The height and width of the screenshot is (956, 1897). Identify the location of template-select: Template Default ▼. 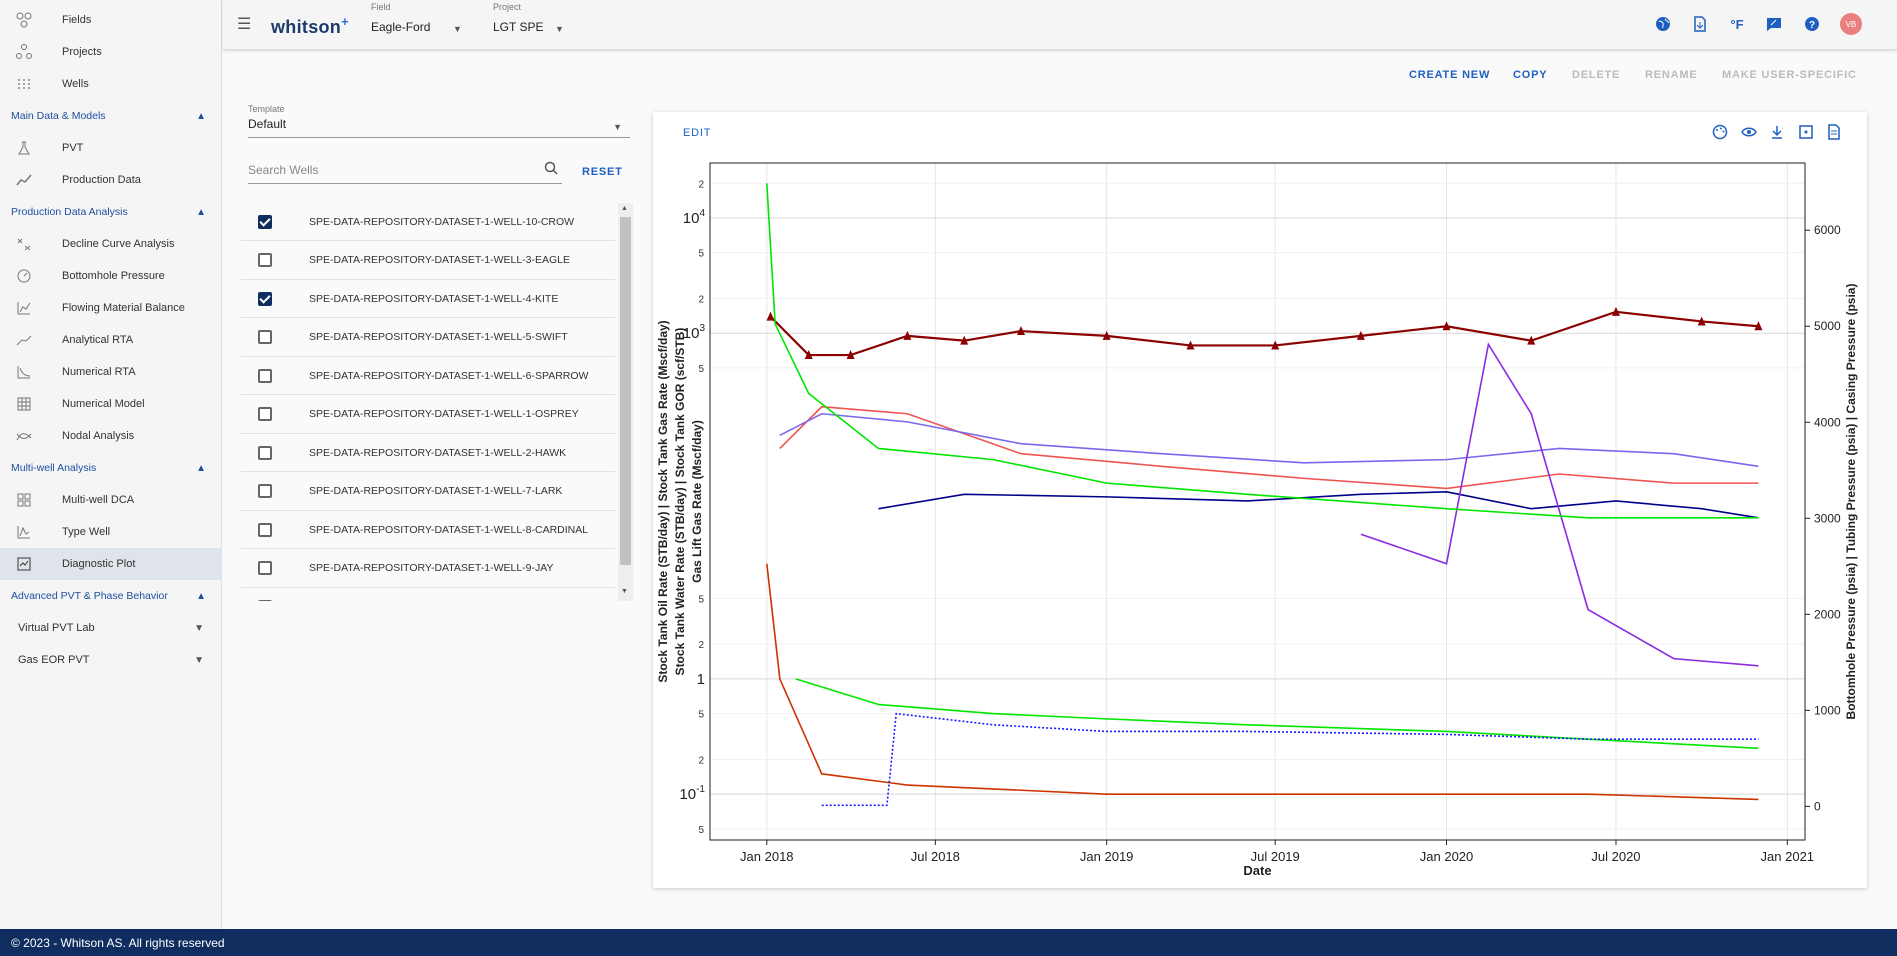
(439, 121).